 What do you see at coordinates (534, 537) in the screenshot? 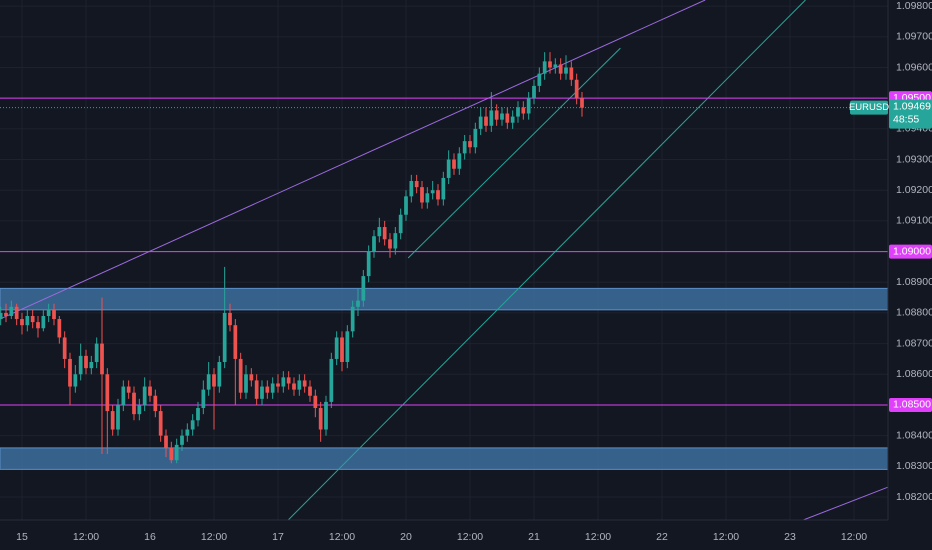
I see `x-tick-label: 21` at bounding box center [534, 537].